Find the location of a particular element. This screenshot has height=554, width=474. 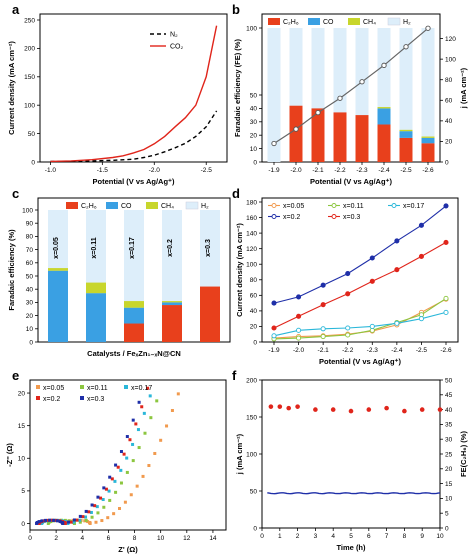

panel-d-legend-label: x=0.11 is located at coordinates (353, 206).